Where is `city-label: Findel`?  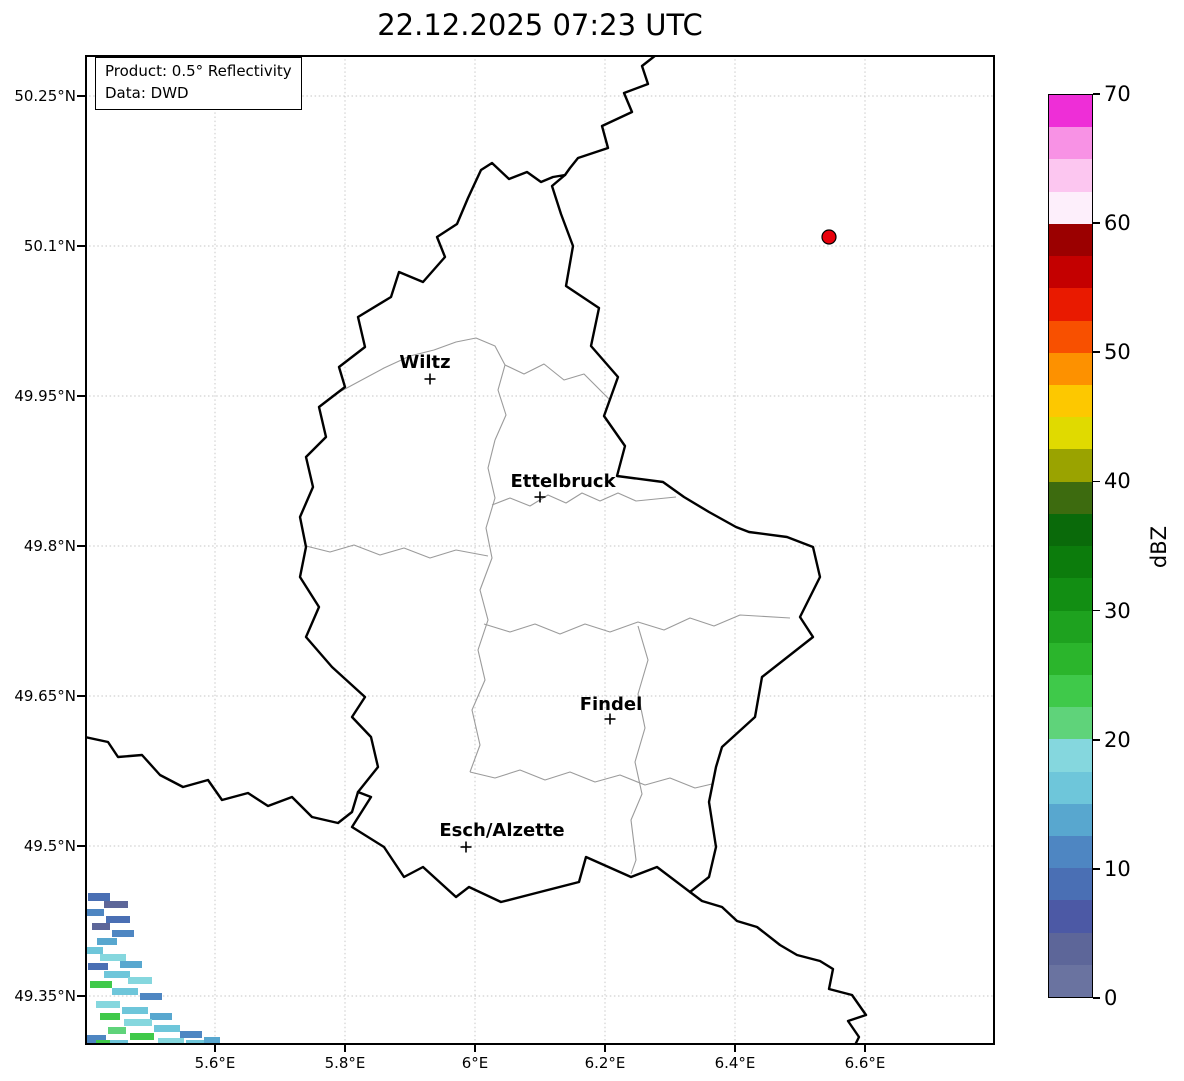 city-label: Findel is located at coordinates (611, 704).